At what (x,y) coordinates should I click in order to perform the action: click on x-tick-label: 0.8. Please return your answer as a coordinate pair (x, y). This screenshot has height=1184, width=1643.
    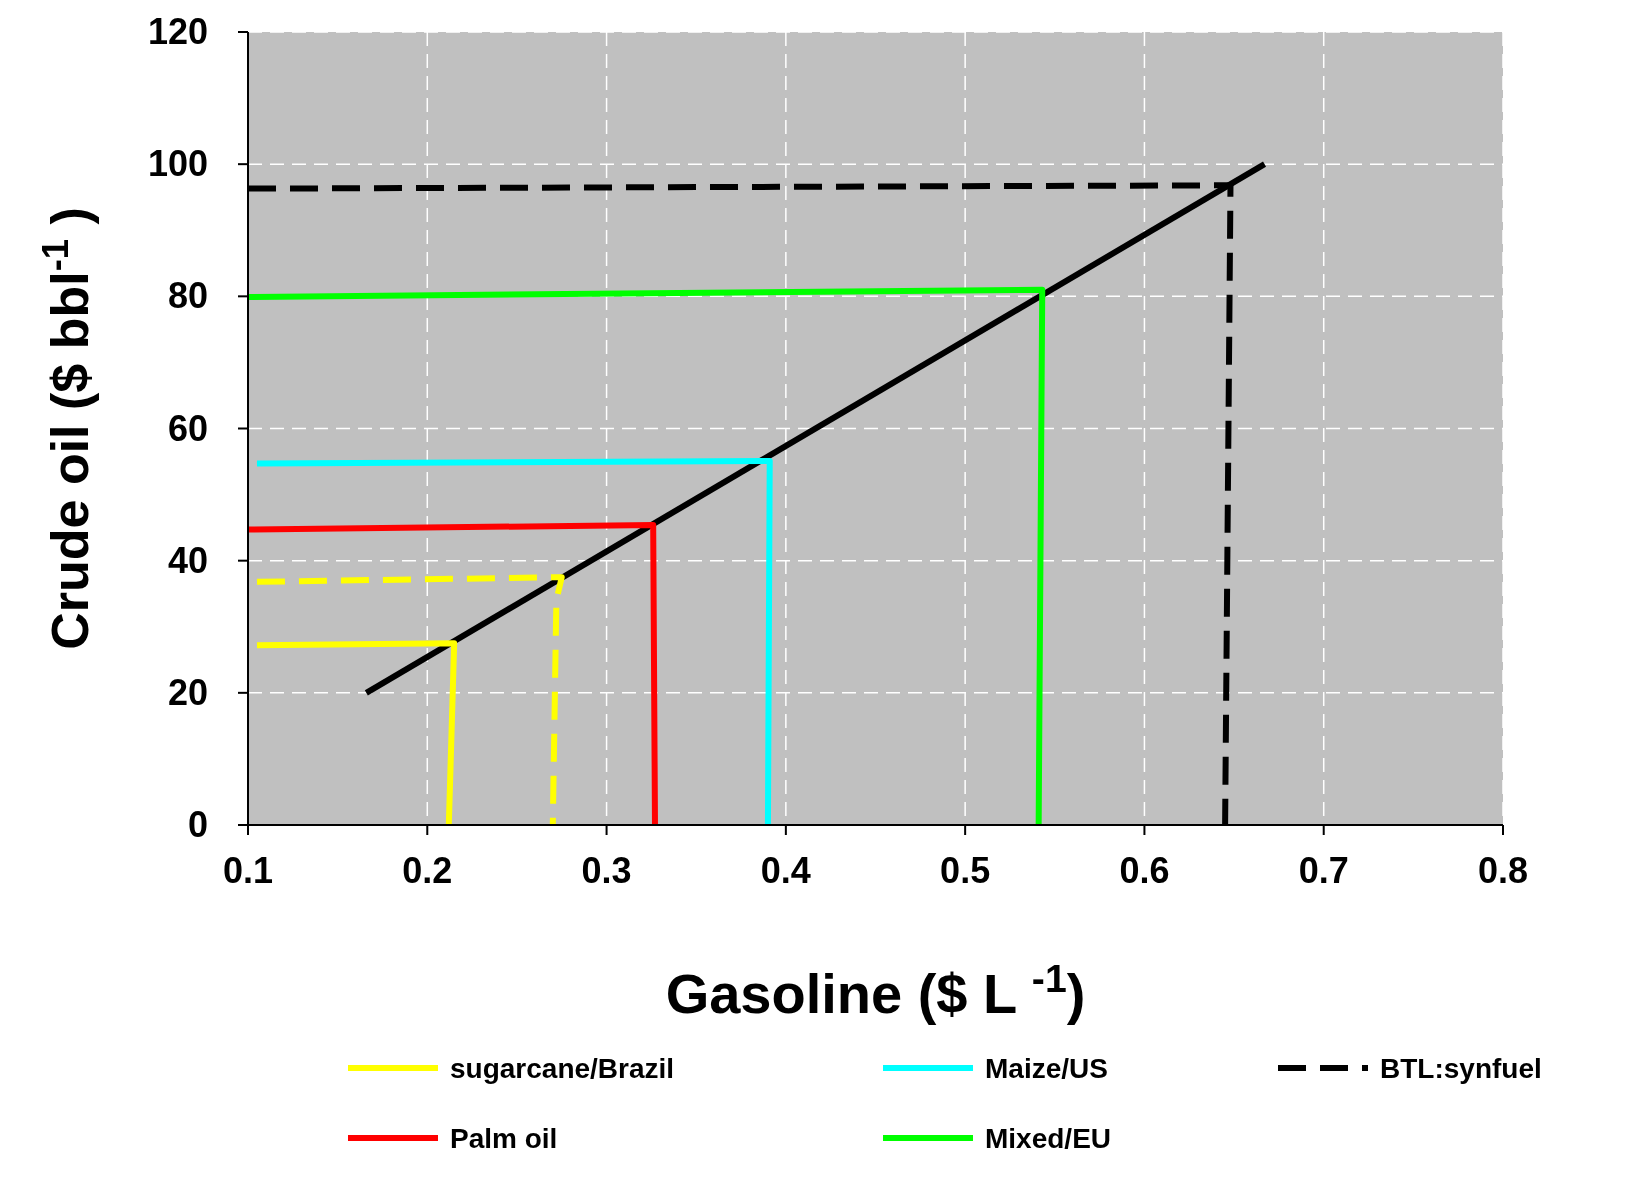
    Looking at the image, I should click on (1503, 870).